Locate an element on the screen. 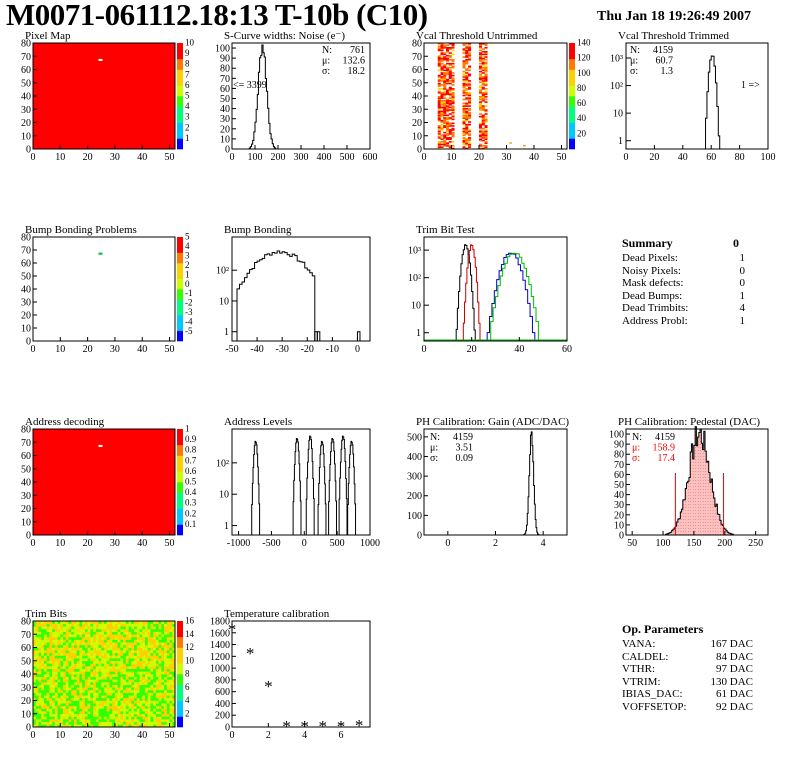 This screenshot has width=796, height=772. summary-row: Noisy Pixels: 0 is located at coordinates (683, 271).